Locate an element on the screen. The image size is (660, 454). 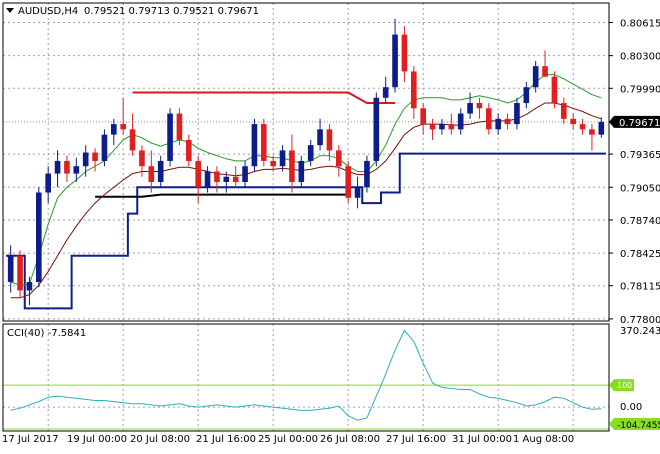
cci-label: CCI(40) -7.5841 is located at coordinates (46, 333).